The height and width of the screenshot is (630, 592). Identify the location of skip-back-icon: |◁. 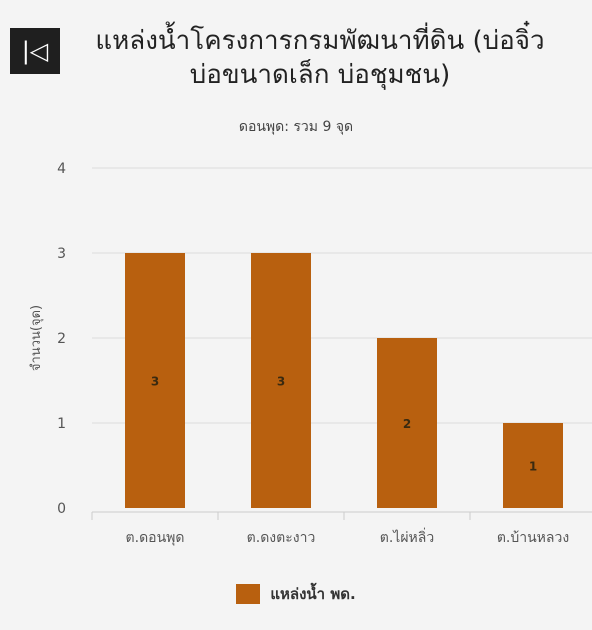
(35, 51).